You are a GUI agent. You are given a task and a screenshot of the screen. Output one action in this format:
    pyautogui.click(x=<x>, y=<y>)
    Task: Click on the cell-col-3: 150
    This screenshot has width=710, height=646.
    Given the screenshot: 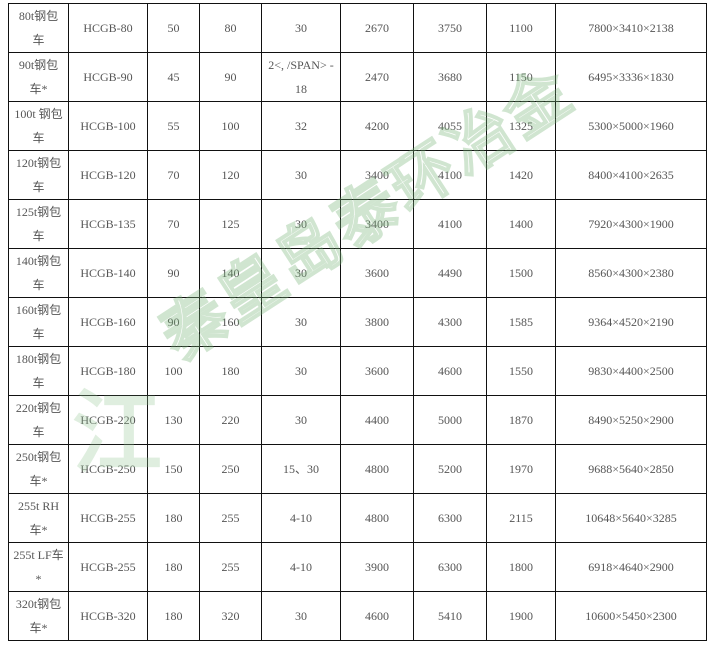 What is the action you would take?
    pyautogui.click(x=173, y=469)
    